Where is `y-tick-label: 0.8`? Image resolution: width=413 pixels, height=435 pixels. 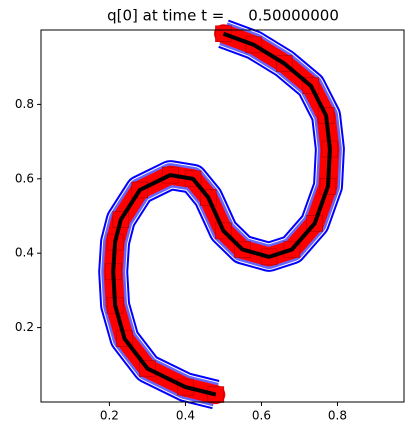 y-tick-label: 0.8 is located at coordinates (24, 104).